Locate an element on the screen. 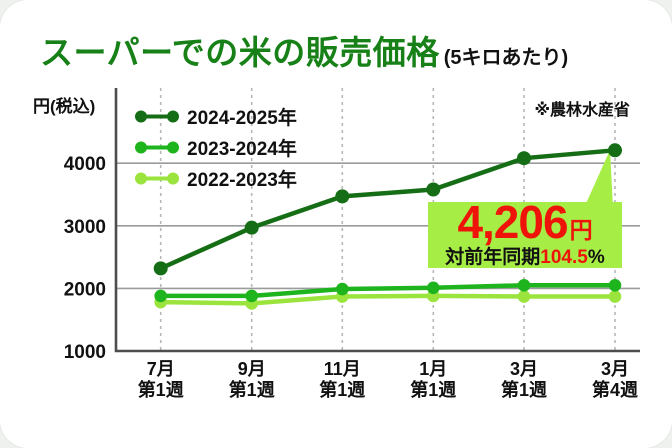 Image resolution: width=672 pixels, height=448 pixels. x-tick-label: 7月第1週 is located at coordinates (161, 379).